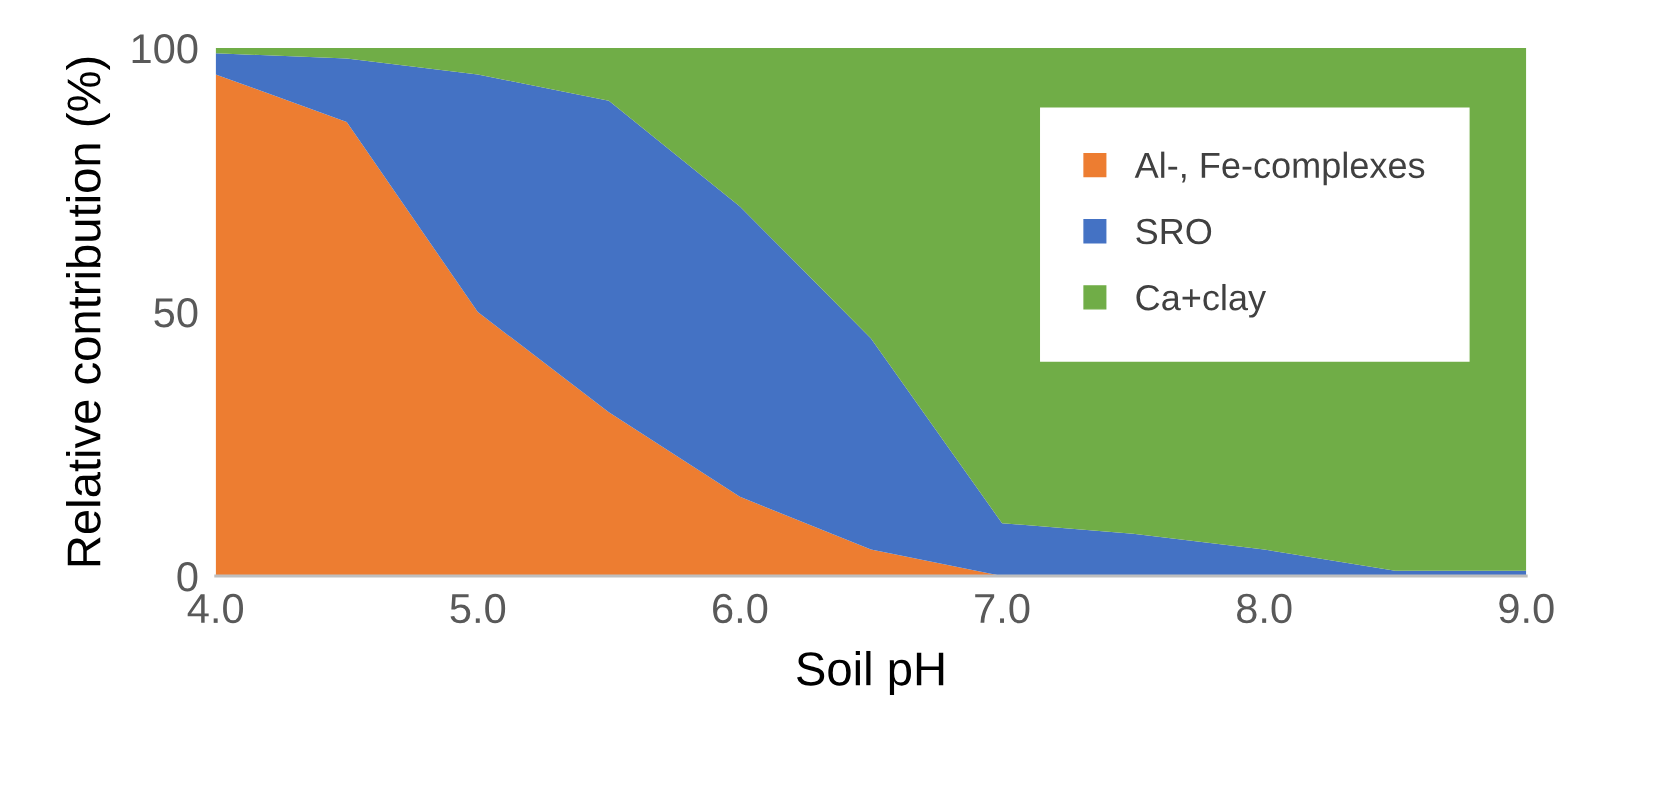 Image resolution: width=1659 pixels, height=800 pixels. What do you see at coordinates (1002, 608) in the screenshot?
I see `x-tick-label: 7.0` at bounding box center [1002, 608].